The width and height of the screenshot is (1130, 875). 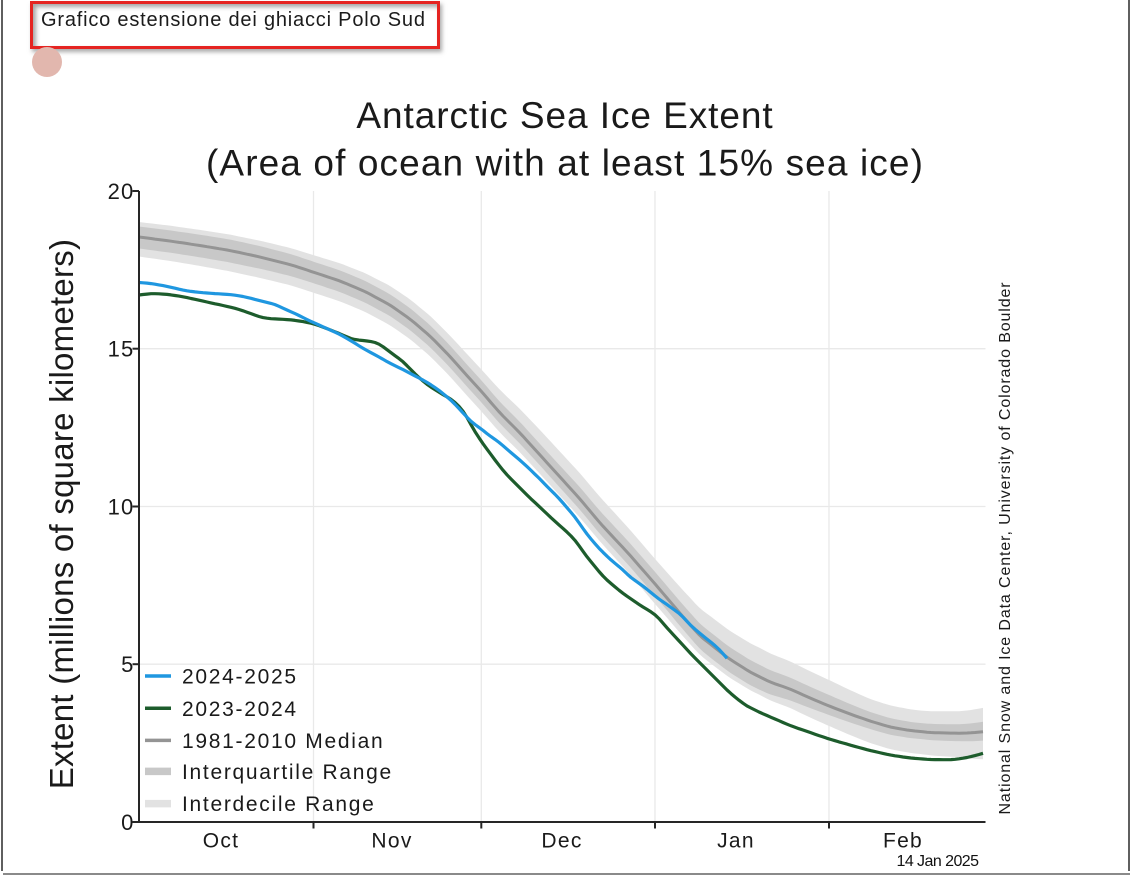 I want to click on svg-text: Feb, so click(x=903, y=841).